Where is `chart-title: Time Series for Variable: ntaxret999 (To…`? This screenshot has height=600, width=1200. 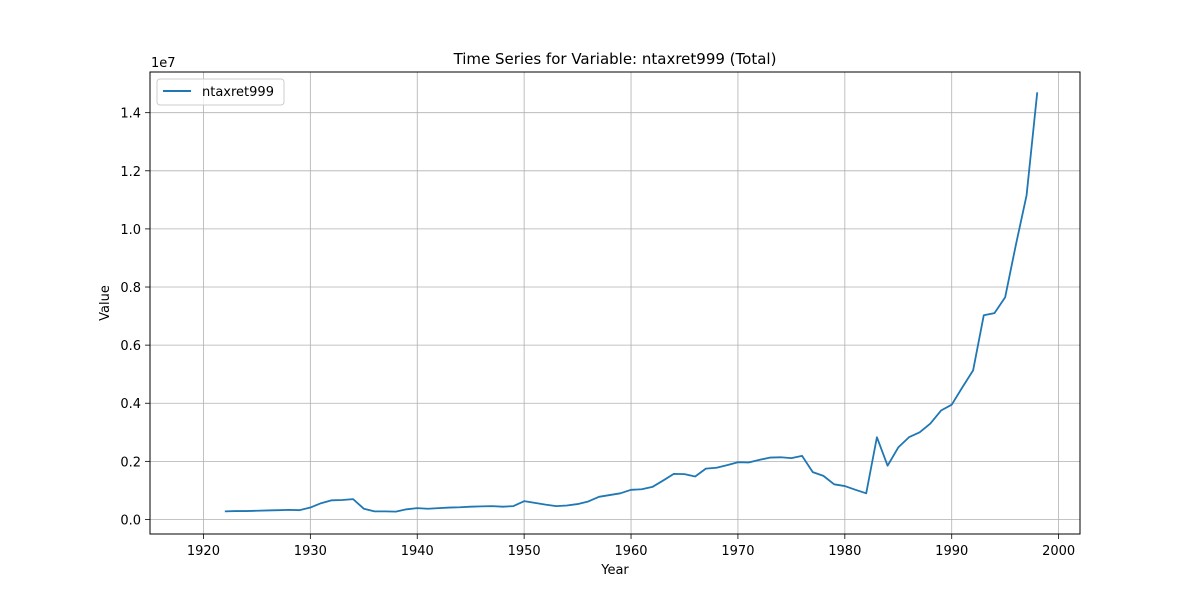 chart-title: Time Series for Variable: ntaxret999 (To… is located at coordinates (615, 59).